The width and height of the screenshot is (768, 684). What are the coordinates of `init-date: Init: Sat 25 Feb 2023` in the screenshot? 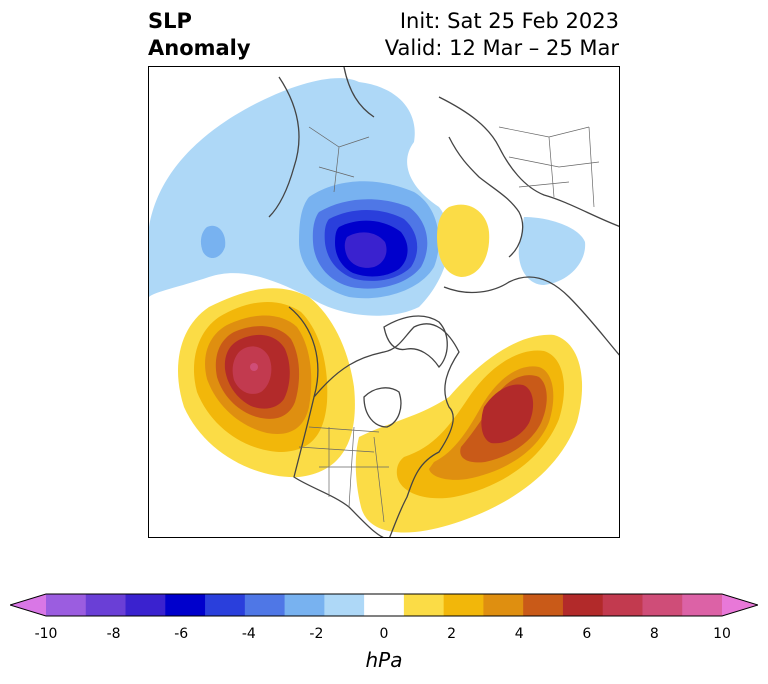 It's located at (509, 21).